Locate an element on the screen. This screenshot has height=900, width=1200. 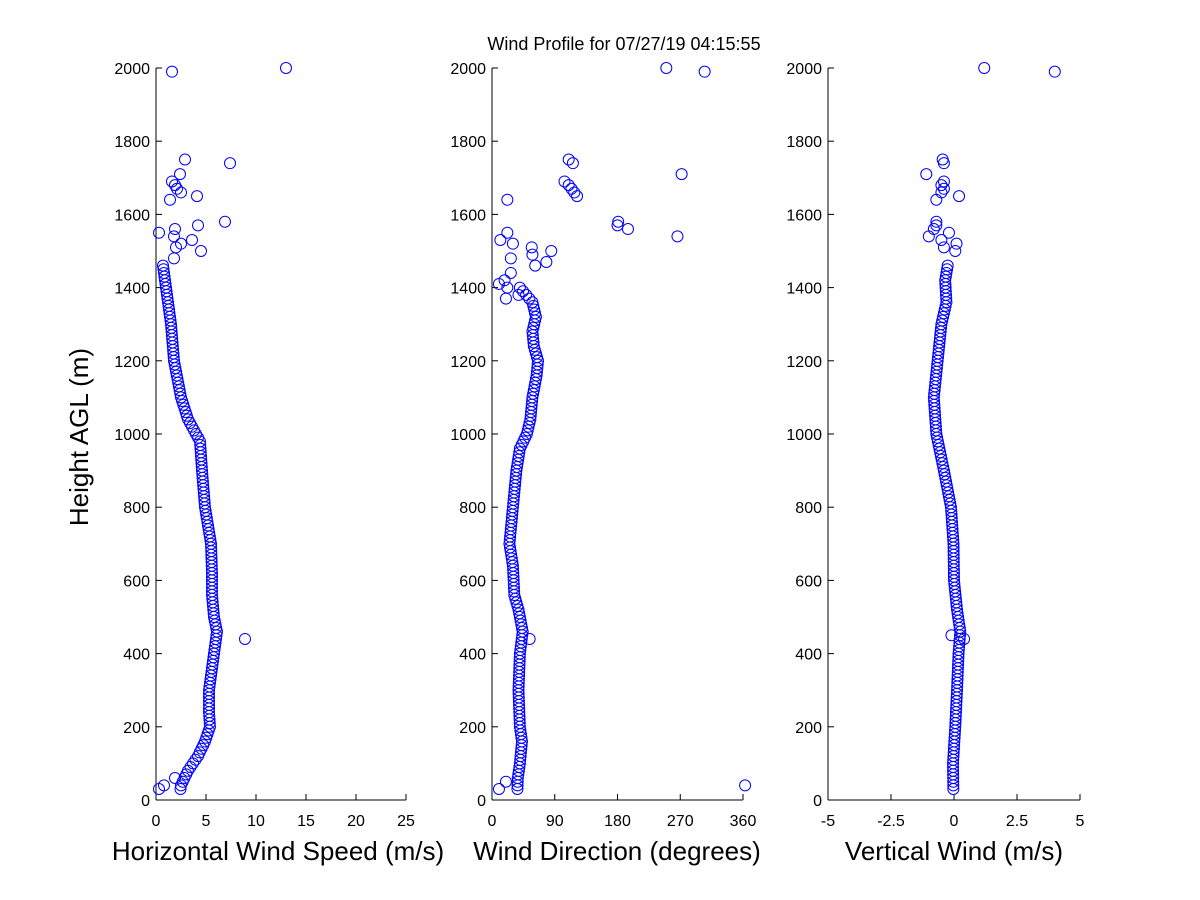
y-tick-label: 400 is located at coordinates (136, 655).